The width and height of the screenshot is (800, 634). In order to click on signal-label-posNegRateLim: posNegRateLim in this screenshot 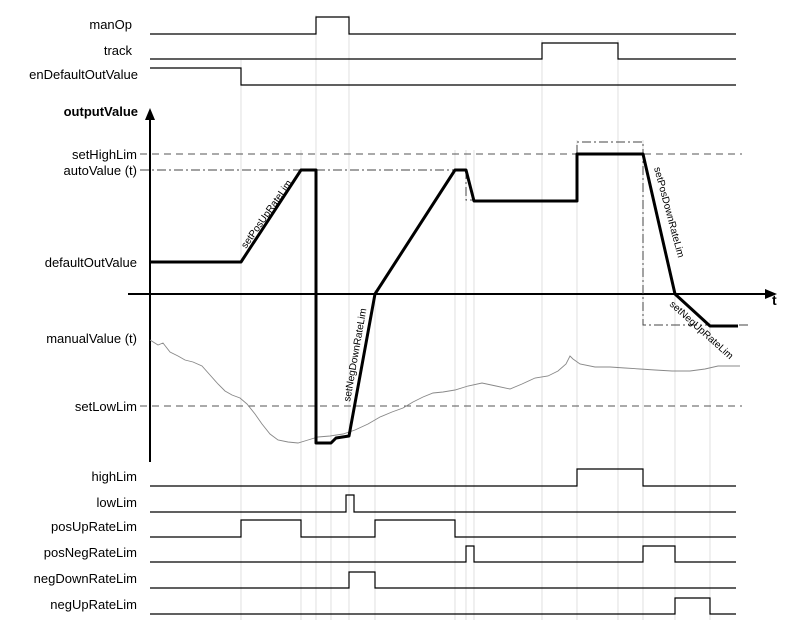, I will do `click(90, 552)`.